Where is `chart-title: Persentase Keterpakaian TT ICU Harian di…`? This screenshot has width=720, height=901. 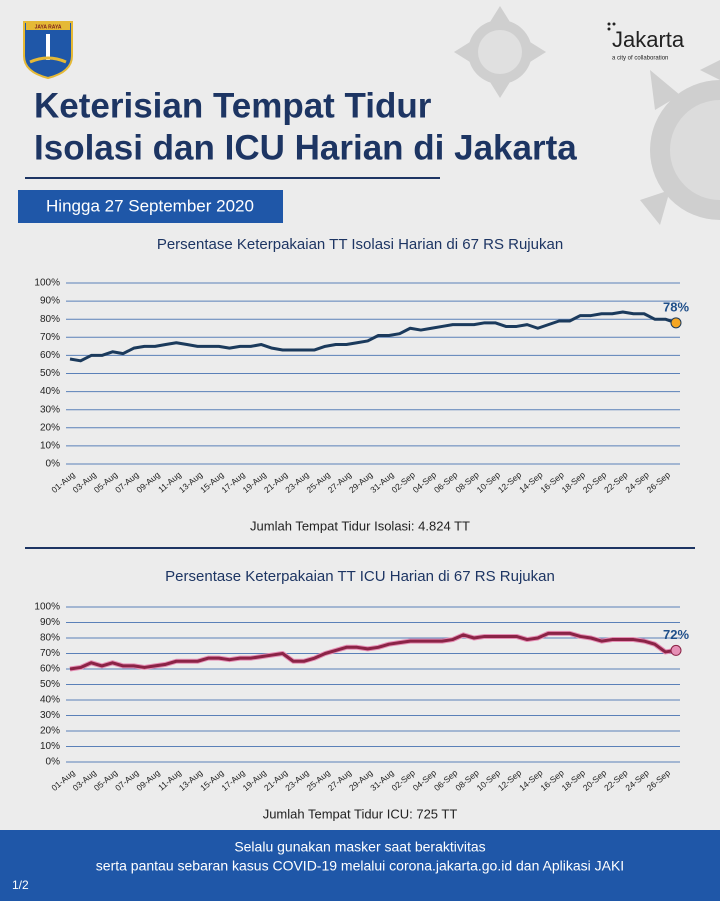
chart-title: Persentase Keterpakaian TT ICU Harian di… is located at coordinates (360, 576).